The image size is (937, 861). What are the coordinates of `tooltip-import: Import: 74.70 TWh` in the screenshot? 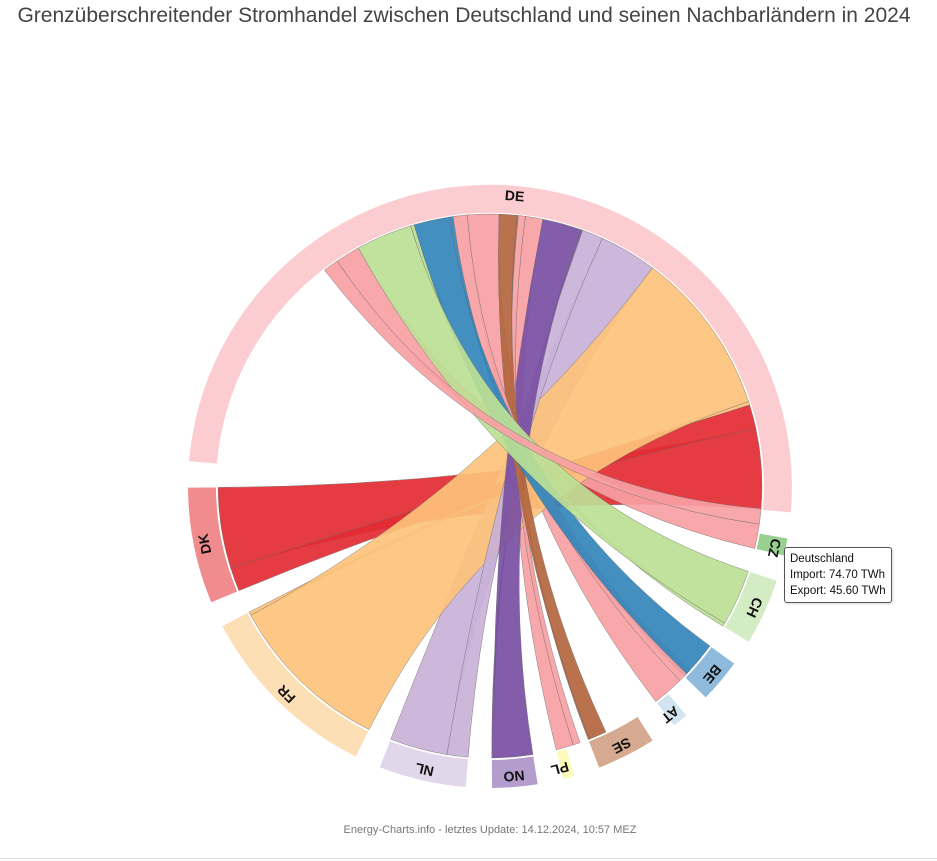 It's located at (838, 575).